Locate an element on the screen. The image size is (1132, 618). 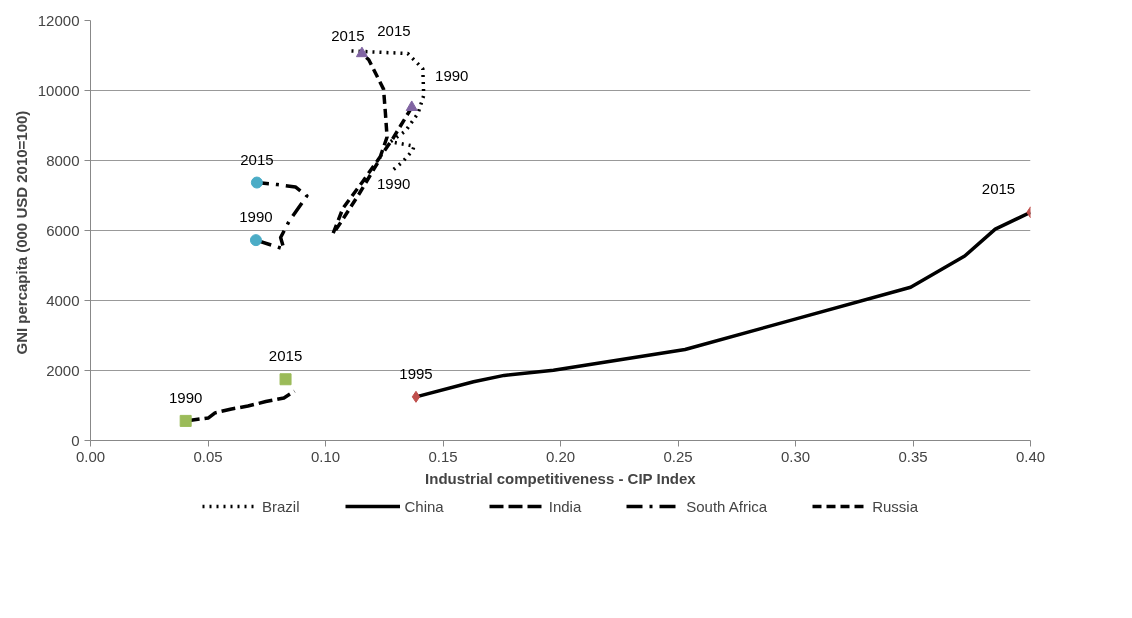
y-tick-label: 2000 is located at coordinates (63, 370).